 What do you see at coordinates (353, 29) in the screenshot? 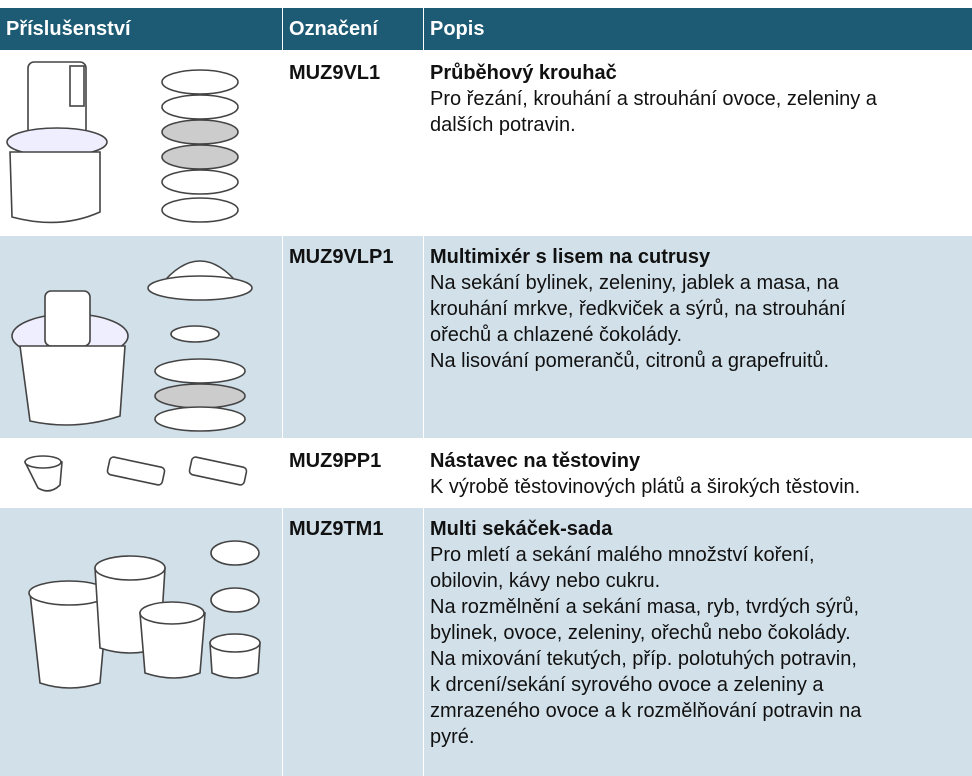
I see `header-cell: Označení` at bounding box center [353, 29].